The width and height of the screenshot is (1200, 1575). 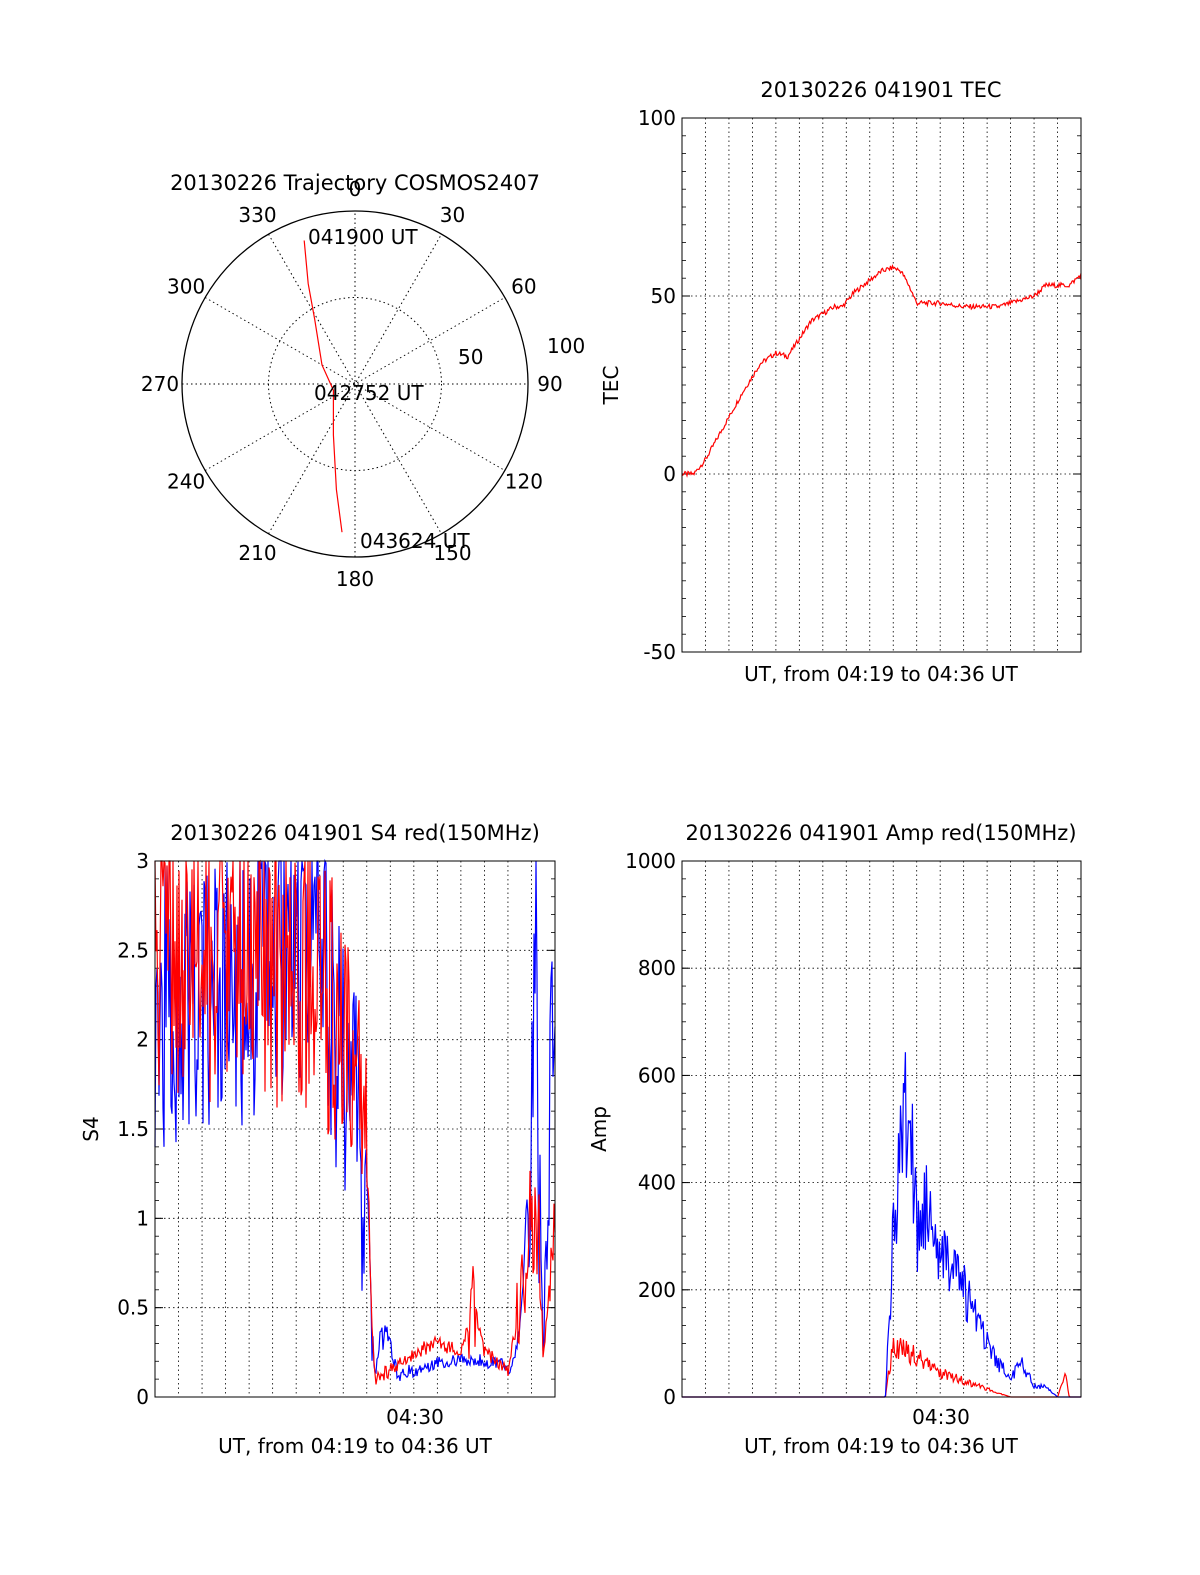 What do you see at coordinates (355, 1446) in the screenshot?
I see `s4-xlabel: UT, from 04:19 to 04:36 UT` at bounding box center [355, 1446].